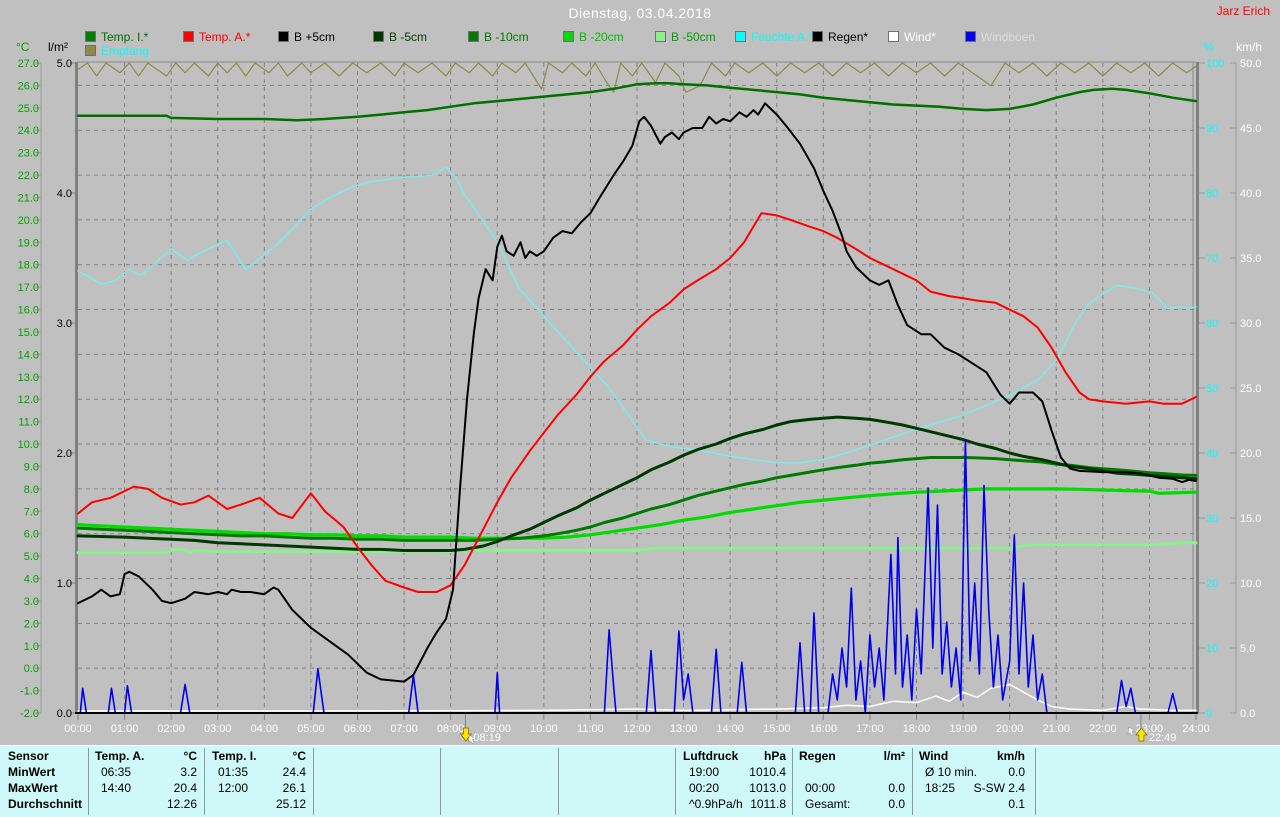  Describe the element at coordinates (637, 483) in the screenshot. I see `series-b-5cm-line` at that location.